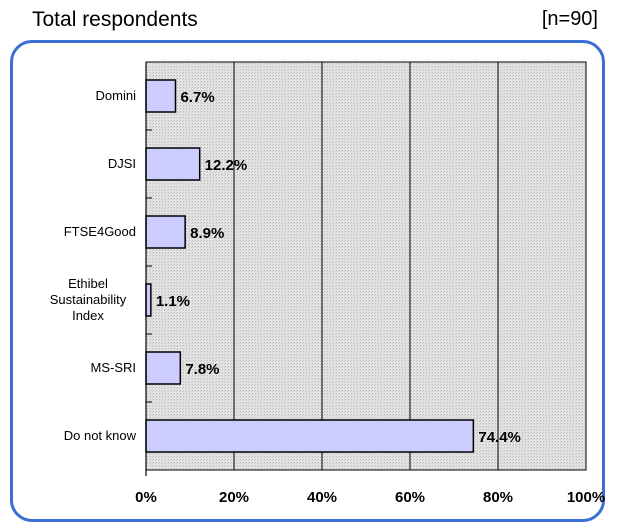  What do you see at coordinates (410, 497) in the screenshot?
I see `x-tick-label: 60%` at bounding box center [410, 497].